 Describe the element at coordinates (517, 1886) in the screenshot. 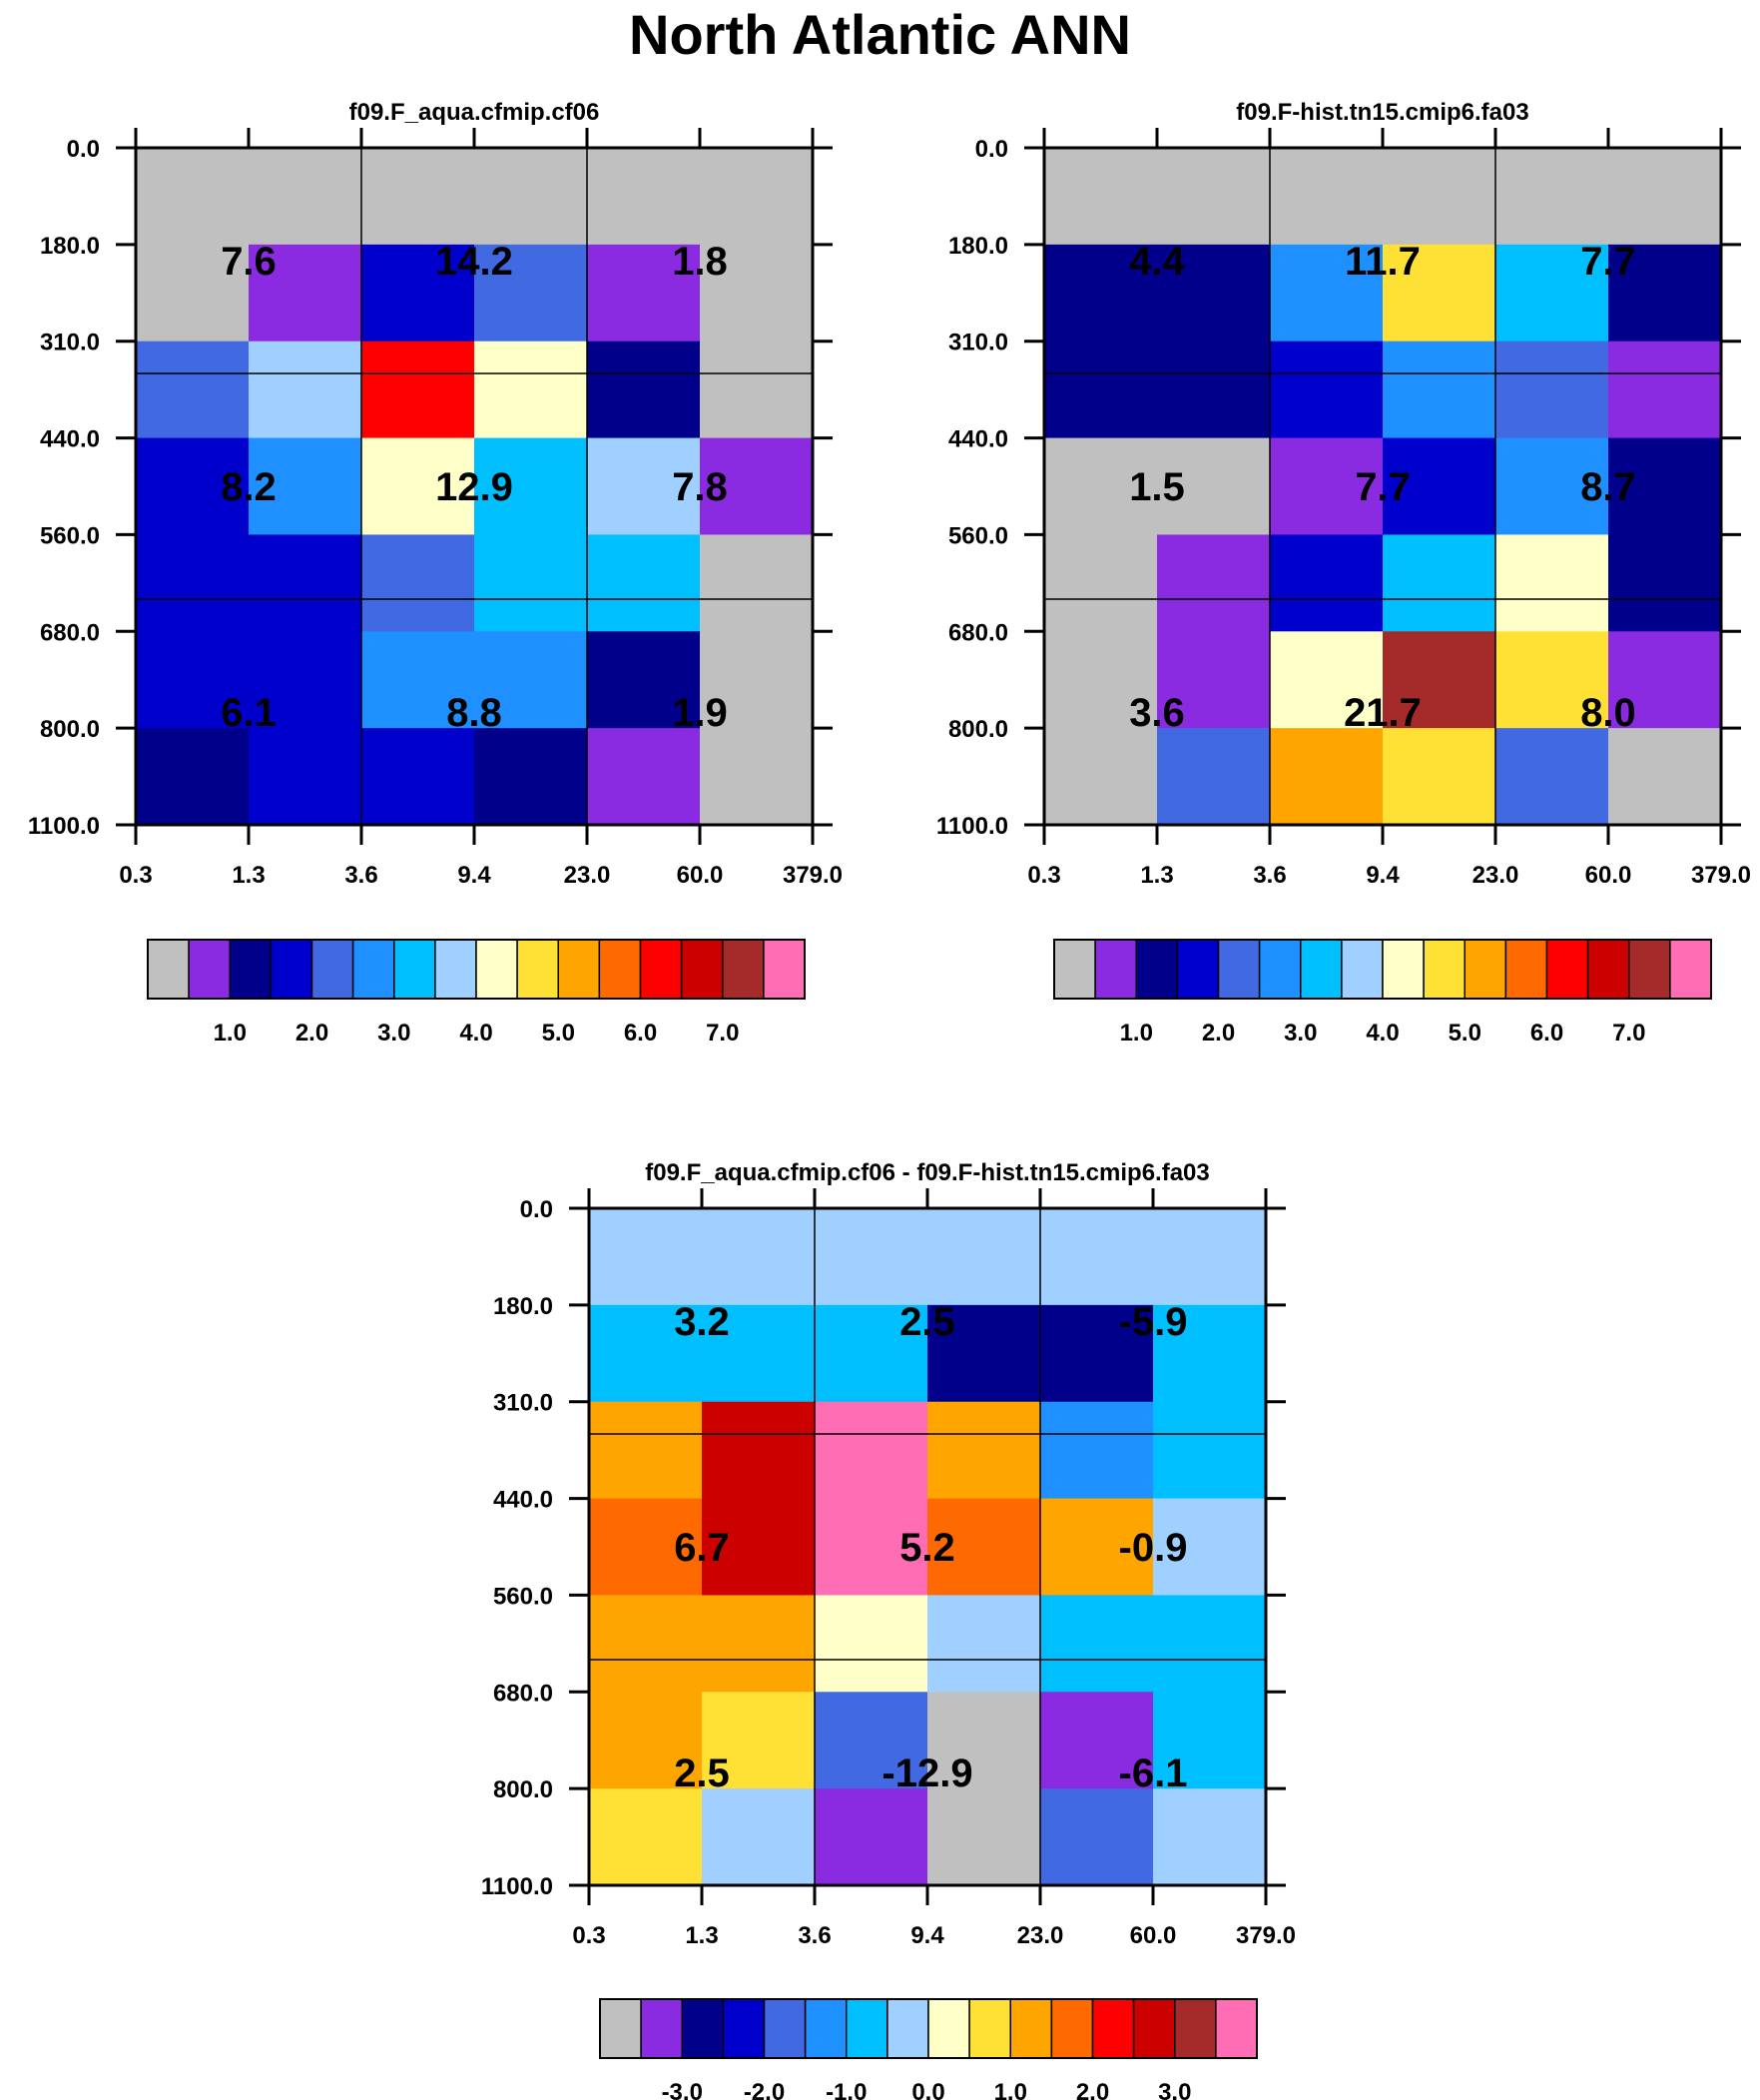

I see `y-tick-label: 1100.0` at that location.